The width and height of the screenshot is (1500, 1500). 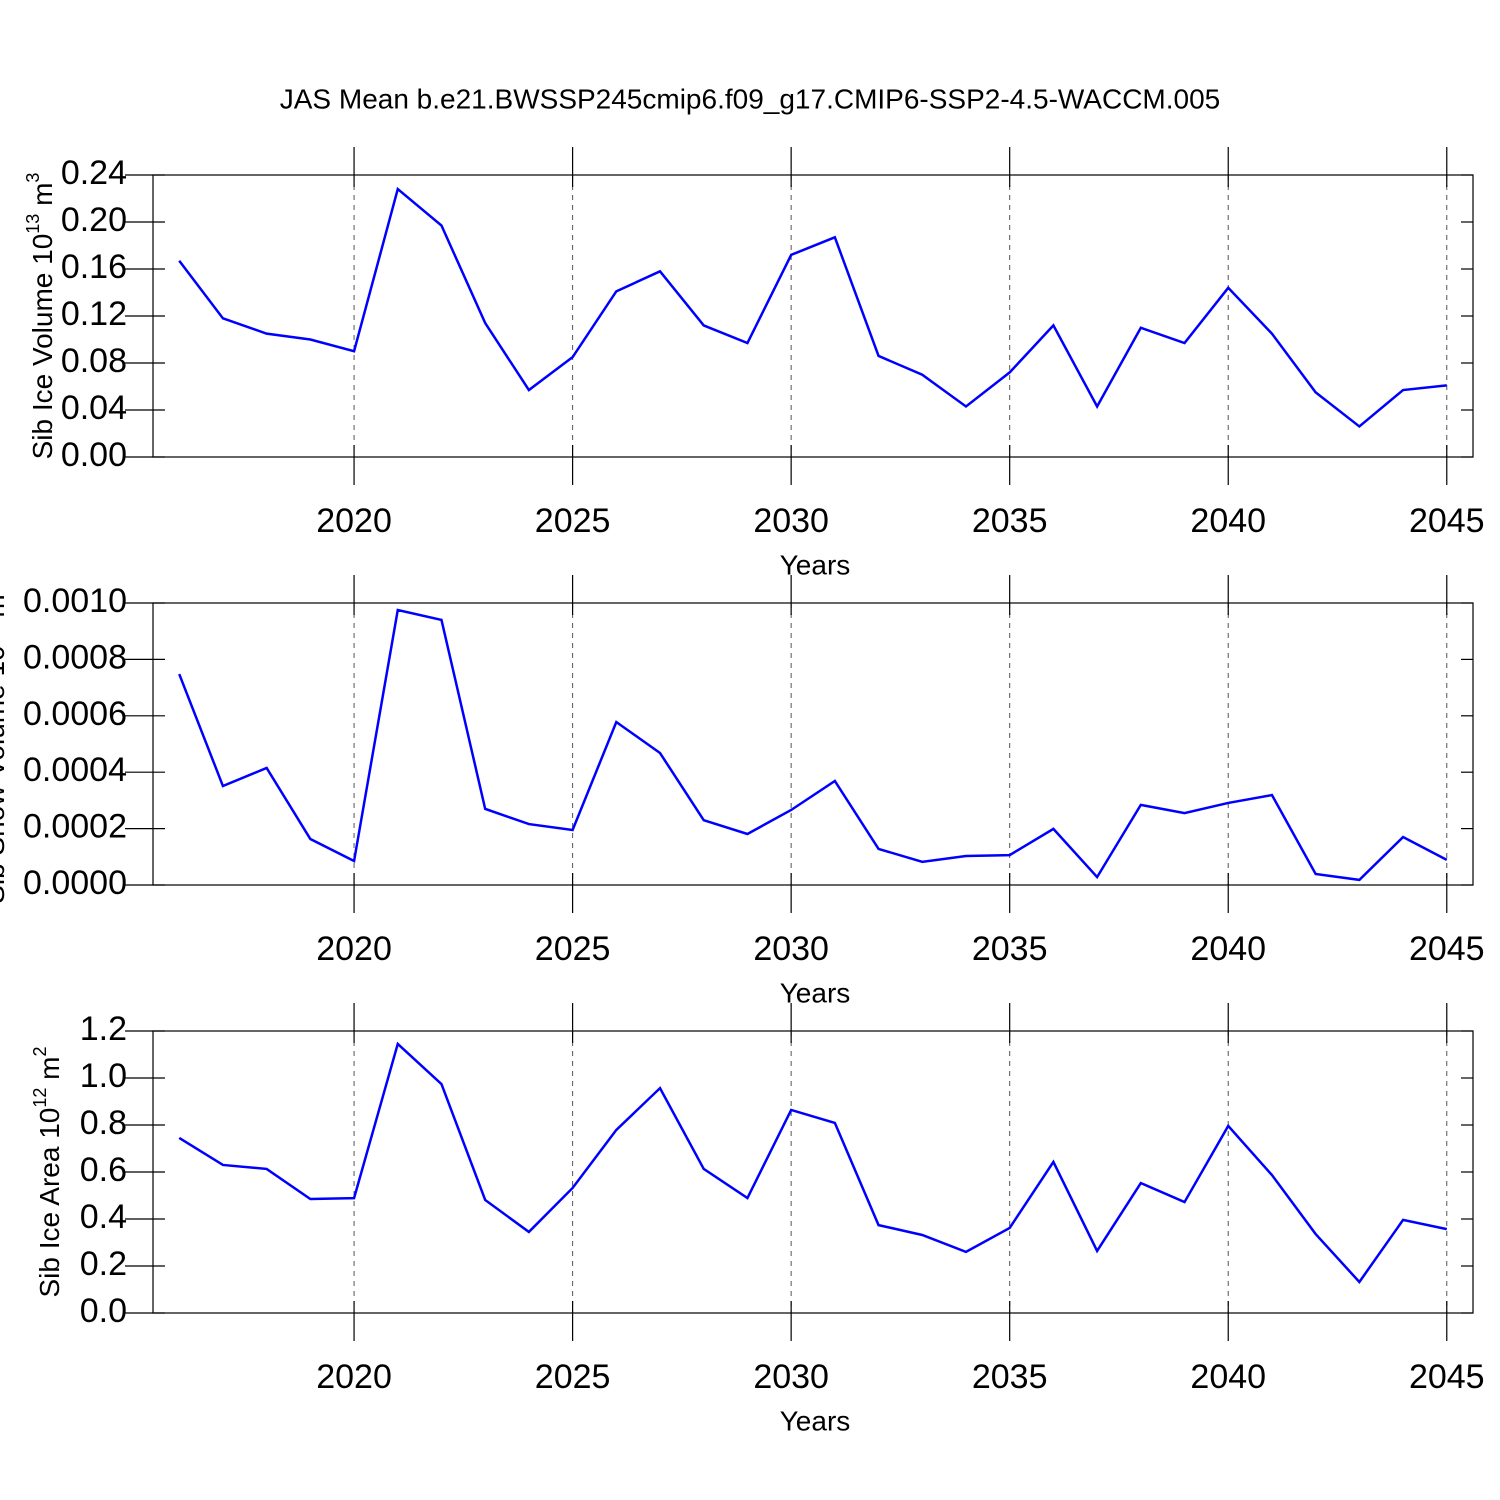 I want to click on y-tick-label: 0.2, so click(x=103, y=1264).